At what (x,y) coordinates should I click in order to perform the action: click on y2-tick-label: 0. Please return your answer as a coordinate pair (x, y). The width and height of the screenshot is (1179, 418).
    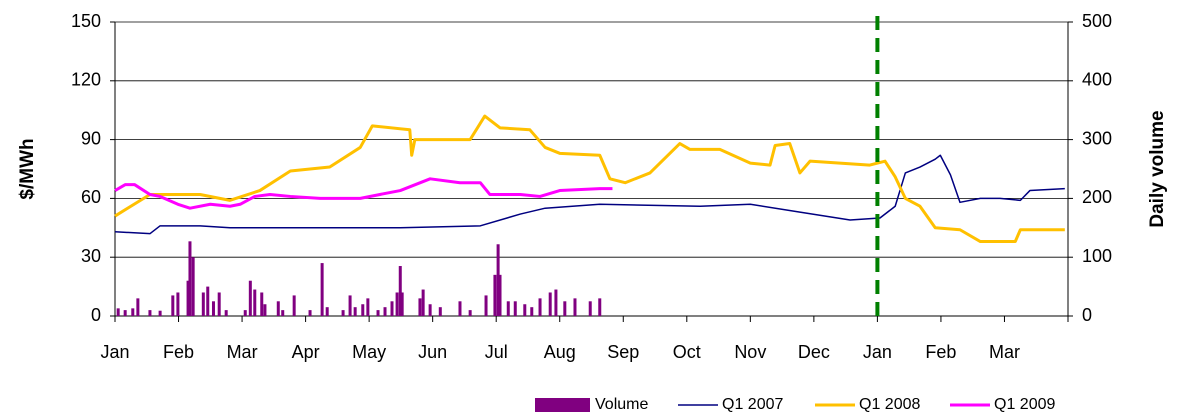
    Looking at the image, I should click on (1087, 315).